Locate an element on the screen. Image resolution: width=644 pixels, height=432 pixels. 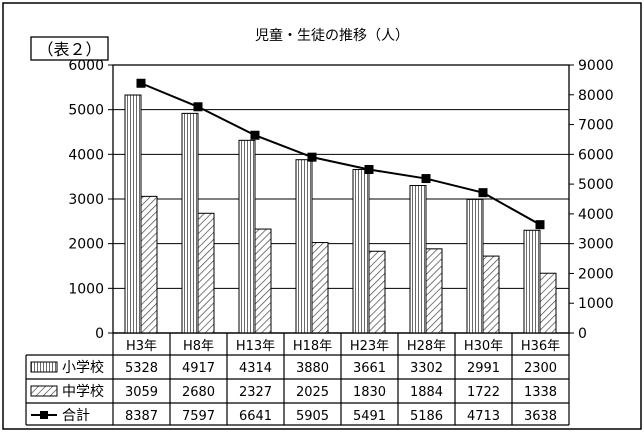
y-left-tick-label: 6000 is located at coordinates (86, 66).